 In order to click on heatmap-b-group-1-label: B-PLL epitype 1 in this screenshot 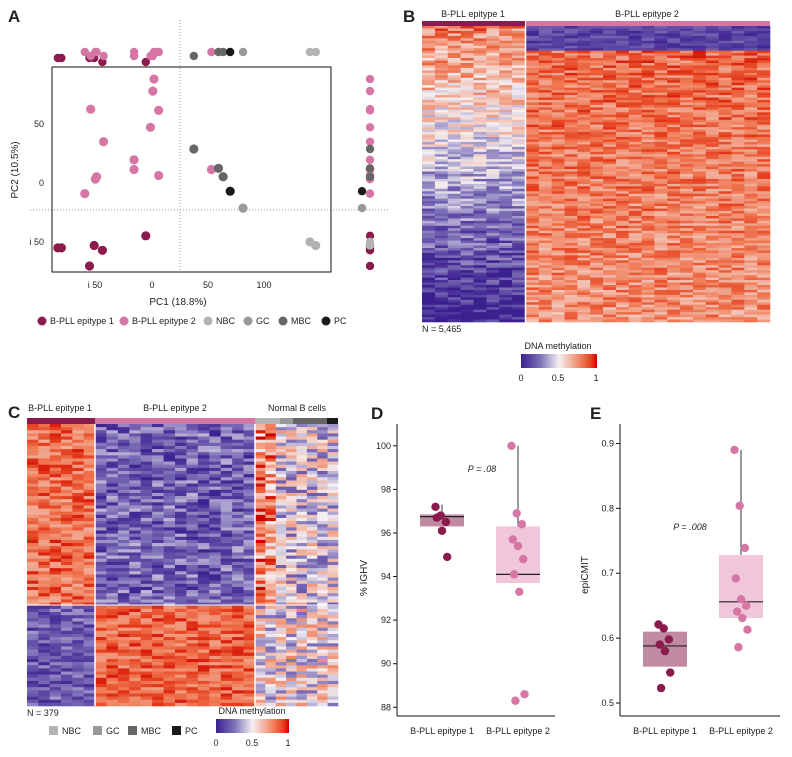, I will do `click(473, 14)`.